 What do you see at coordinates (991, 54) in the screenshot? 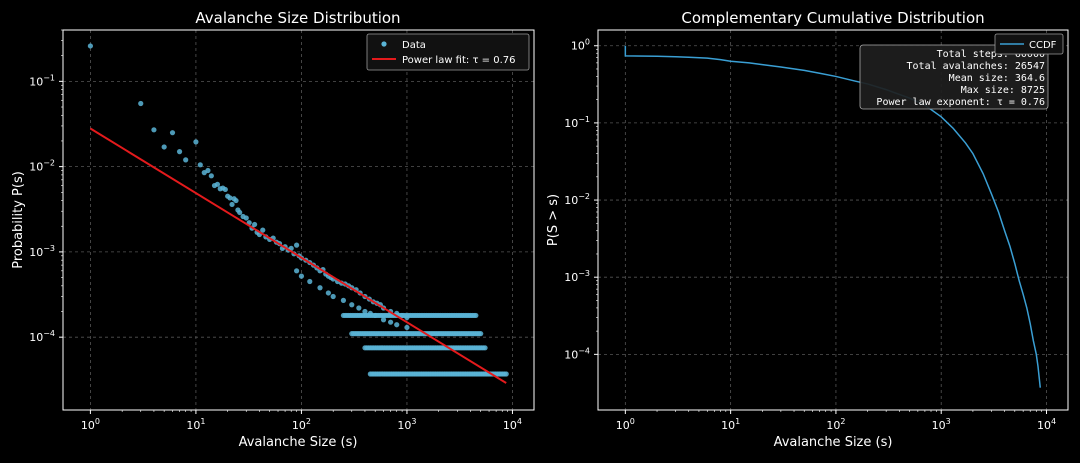
I see `stats-total-steps: Total steps: 60000` at bounding box center [991, 54].